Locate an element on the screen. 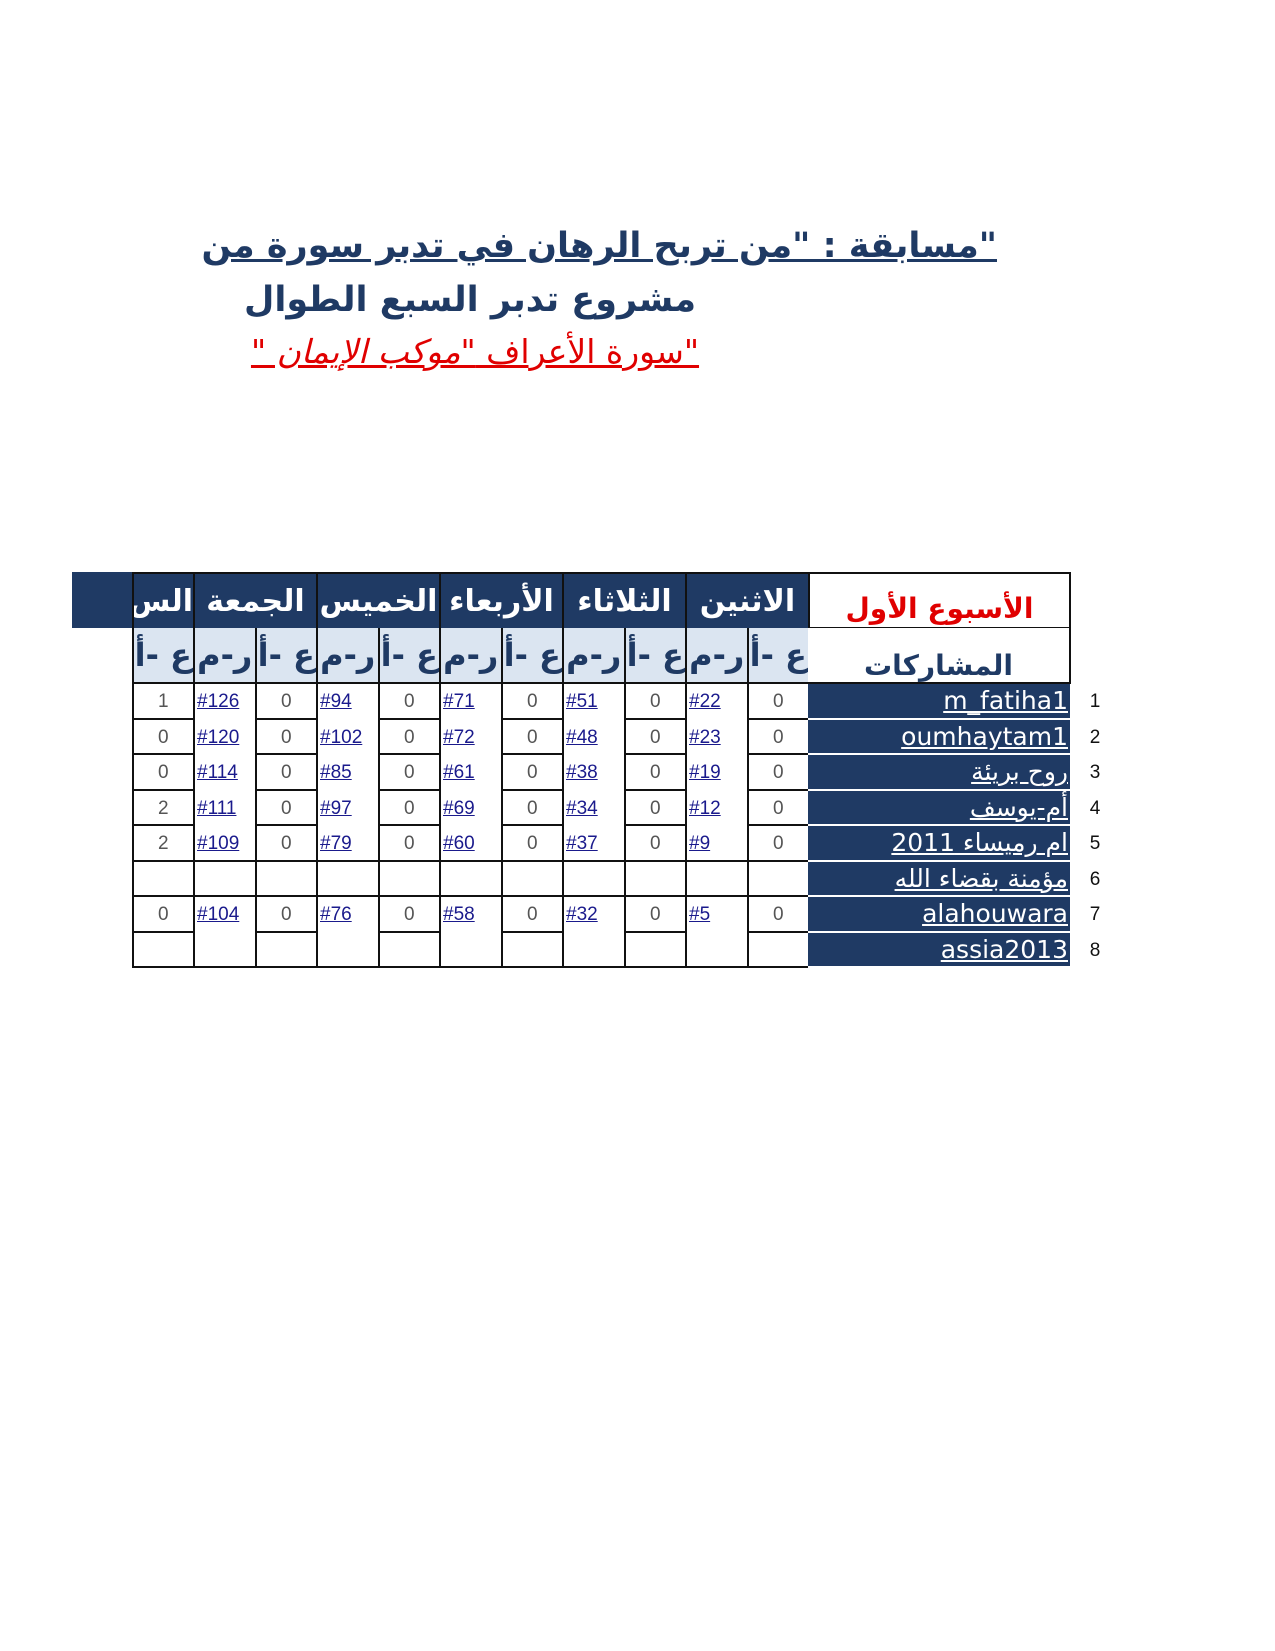 The width and height of the screenshot is (1275, 1651). participant-name: مؤمنة بقضاء الله is located at coordinates (939, 879).